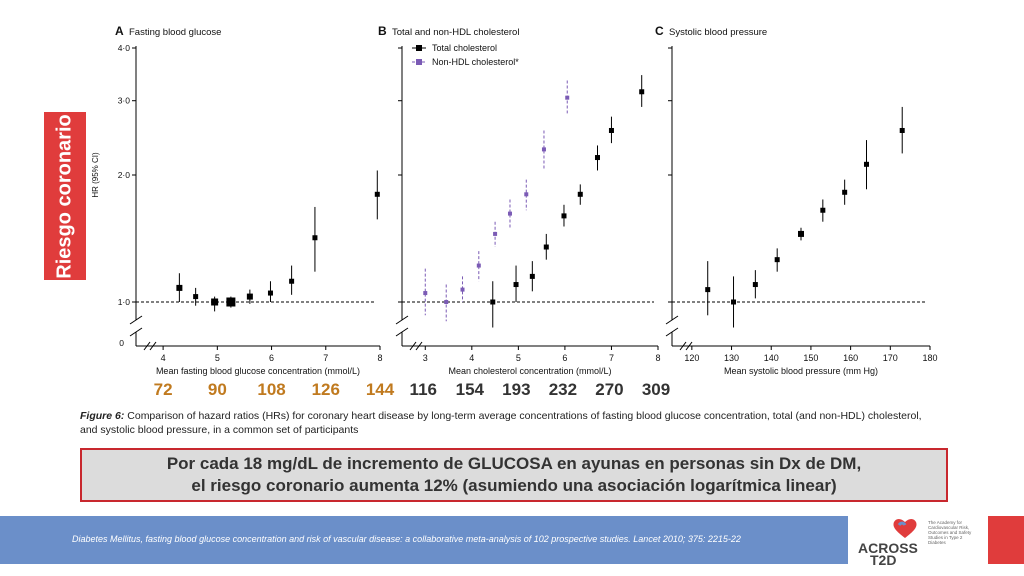 The width and height of the screenshot is (1024, 576). I want to click on y-tick-label: 2·0, so click(124, 175).